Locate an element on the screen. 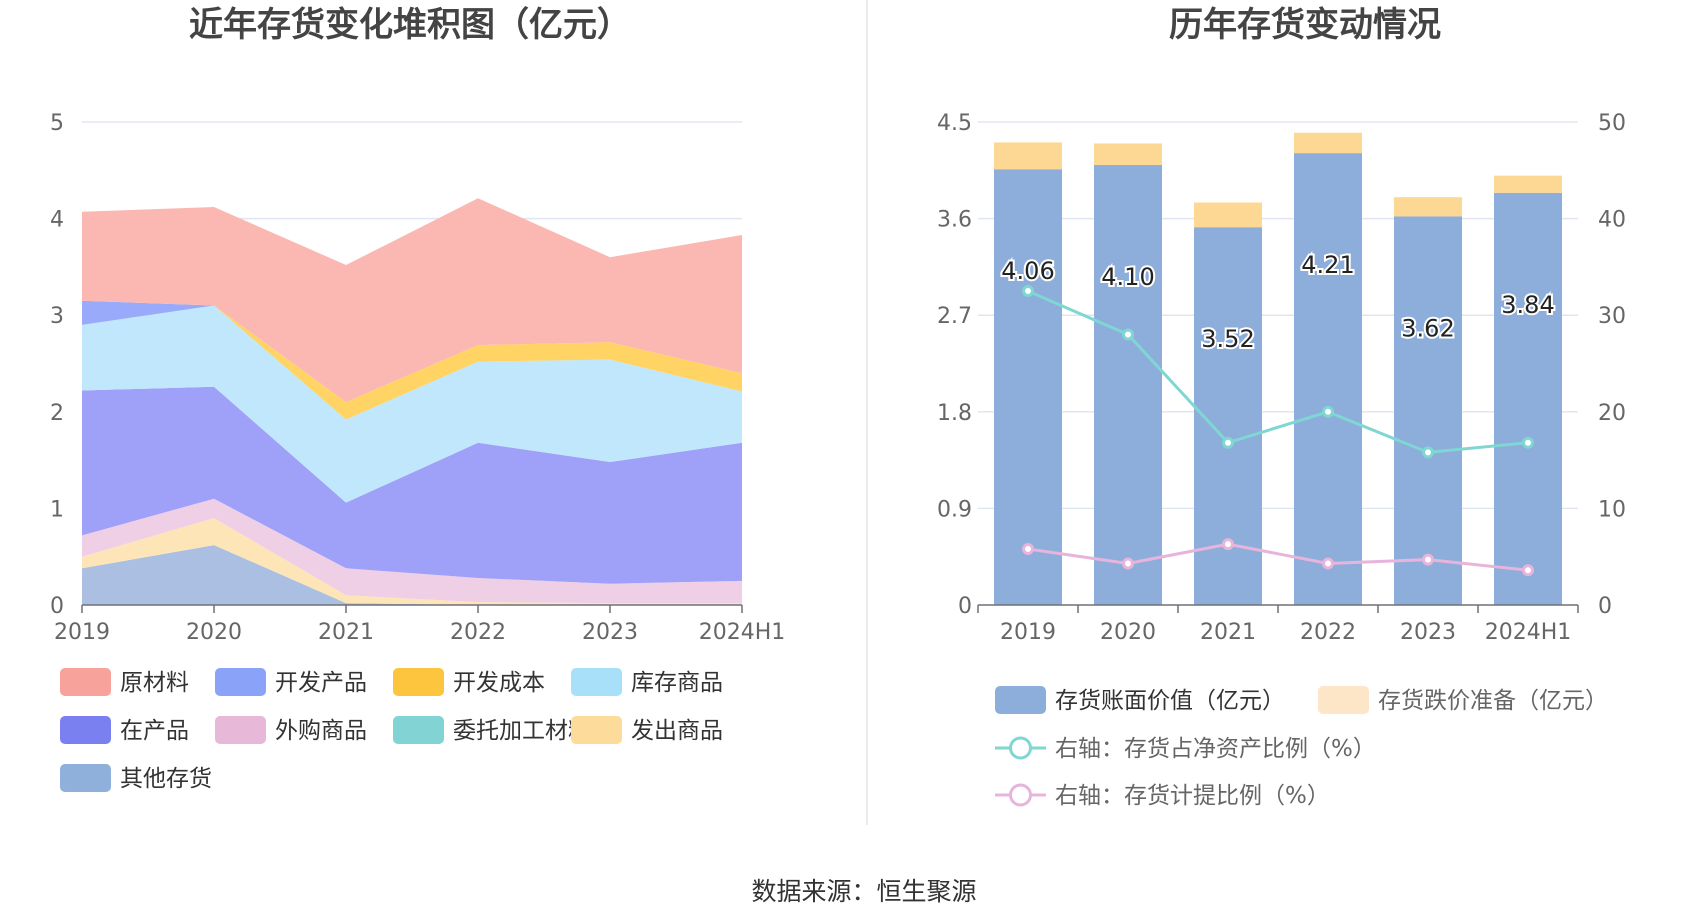 Image resolution: width=1700 pixels, height=922 pixels. legend-item-开发产品: 开发产品 is located at coordinates (291, 682).